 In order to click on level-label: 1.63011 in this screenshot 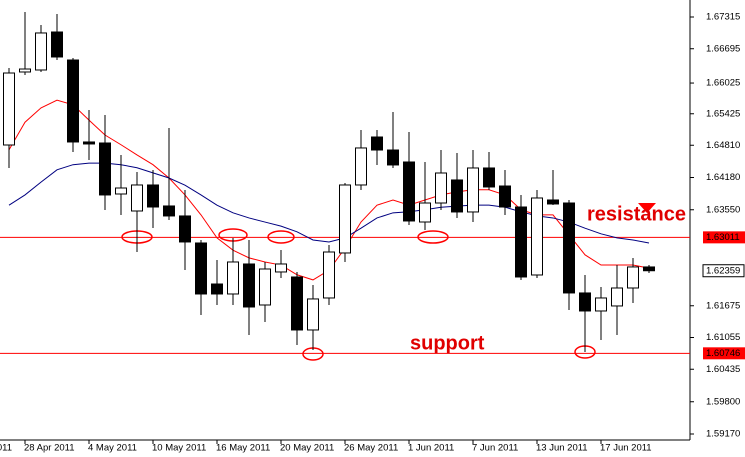, I will do `click(723, 237)`.